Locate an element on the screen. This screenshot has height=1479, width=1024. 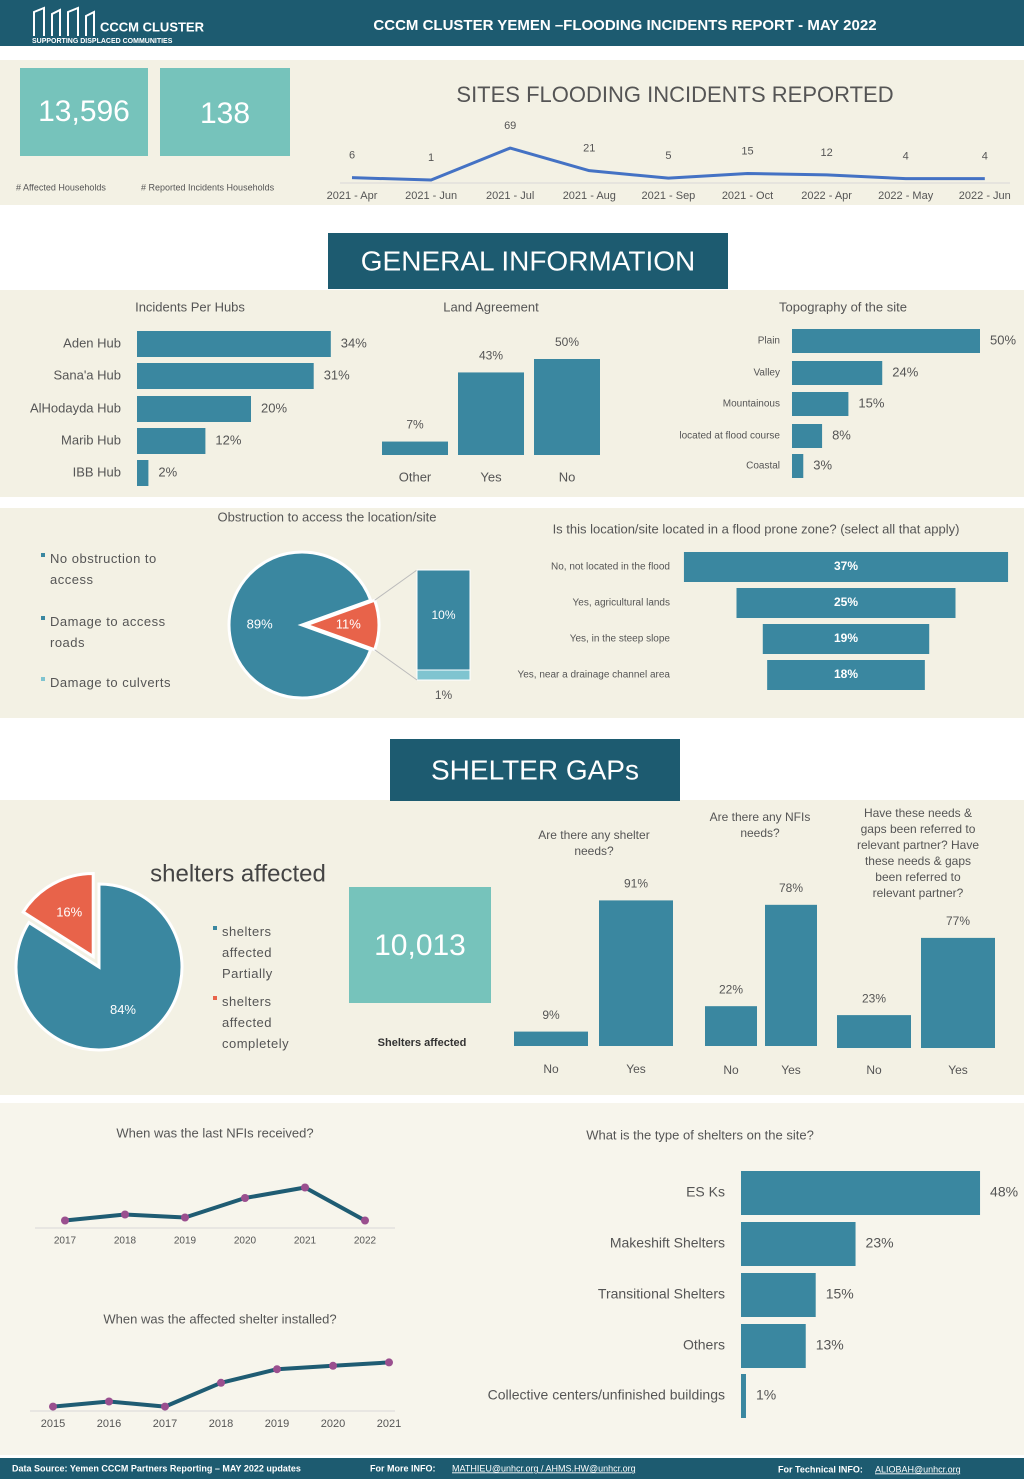
y-tick-label: located at flood course is located at coordinates (729, 436).